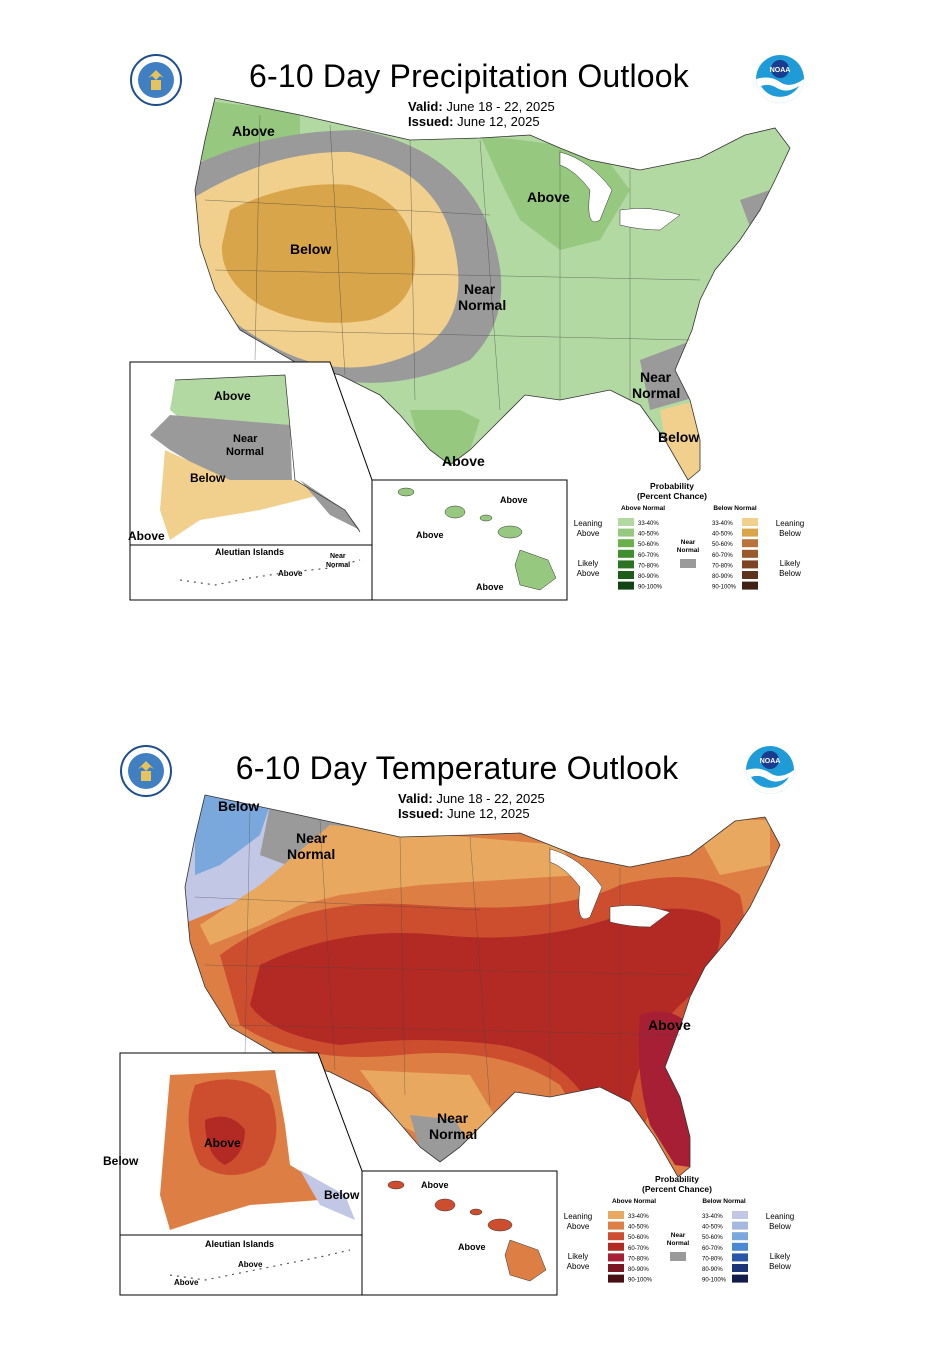 The height and width of the screenshot is (1365, 938). I want to click on hi-label-above-3: Above, so click(490, 587).